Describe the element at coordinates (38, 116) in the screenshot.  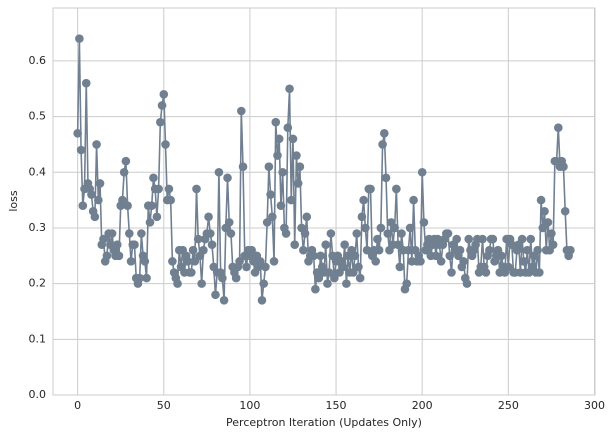
I see `y-tick-label: 0.5` at that location.